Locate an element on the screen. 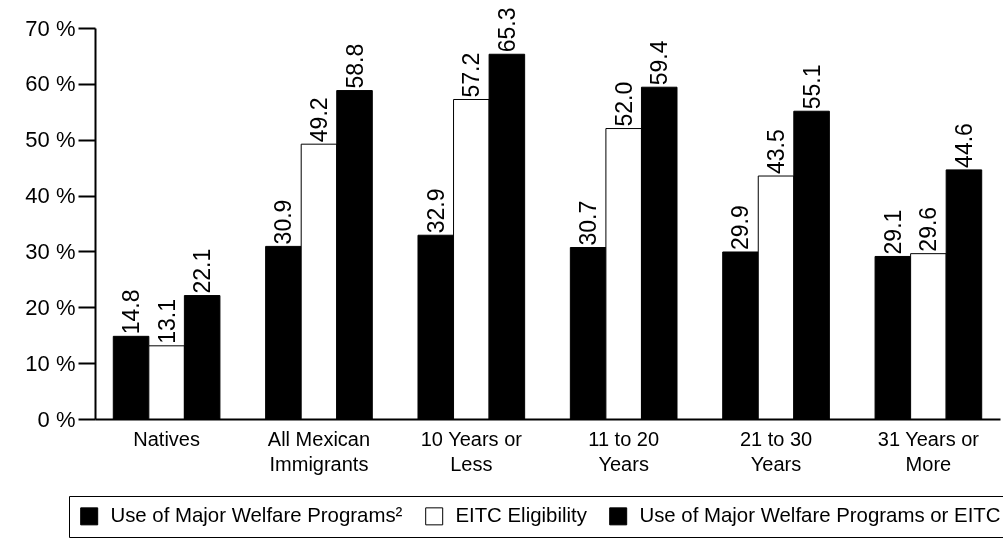 This screenshot has width=1003, height=542. data-label: 52.0 is located at coordinates (623, 104).